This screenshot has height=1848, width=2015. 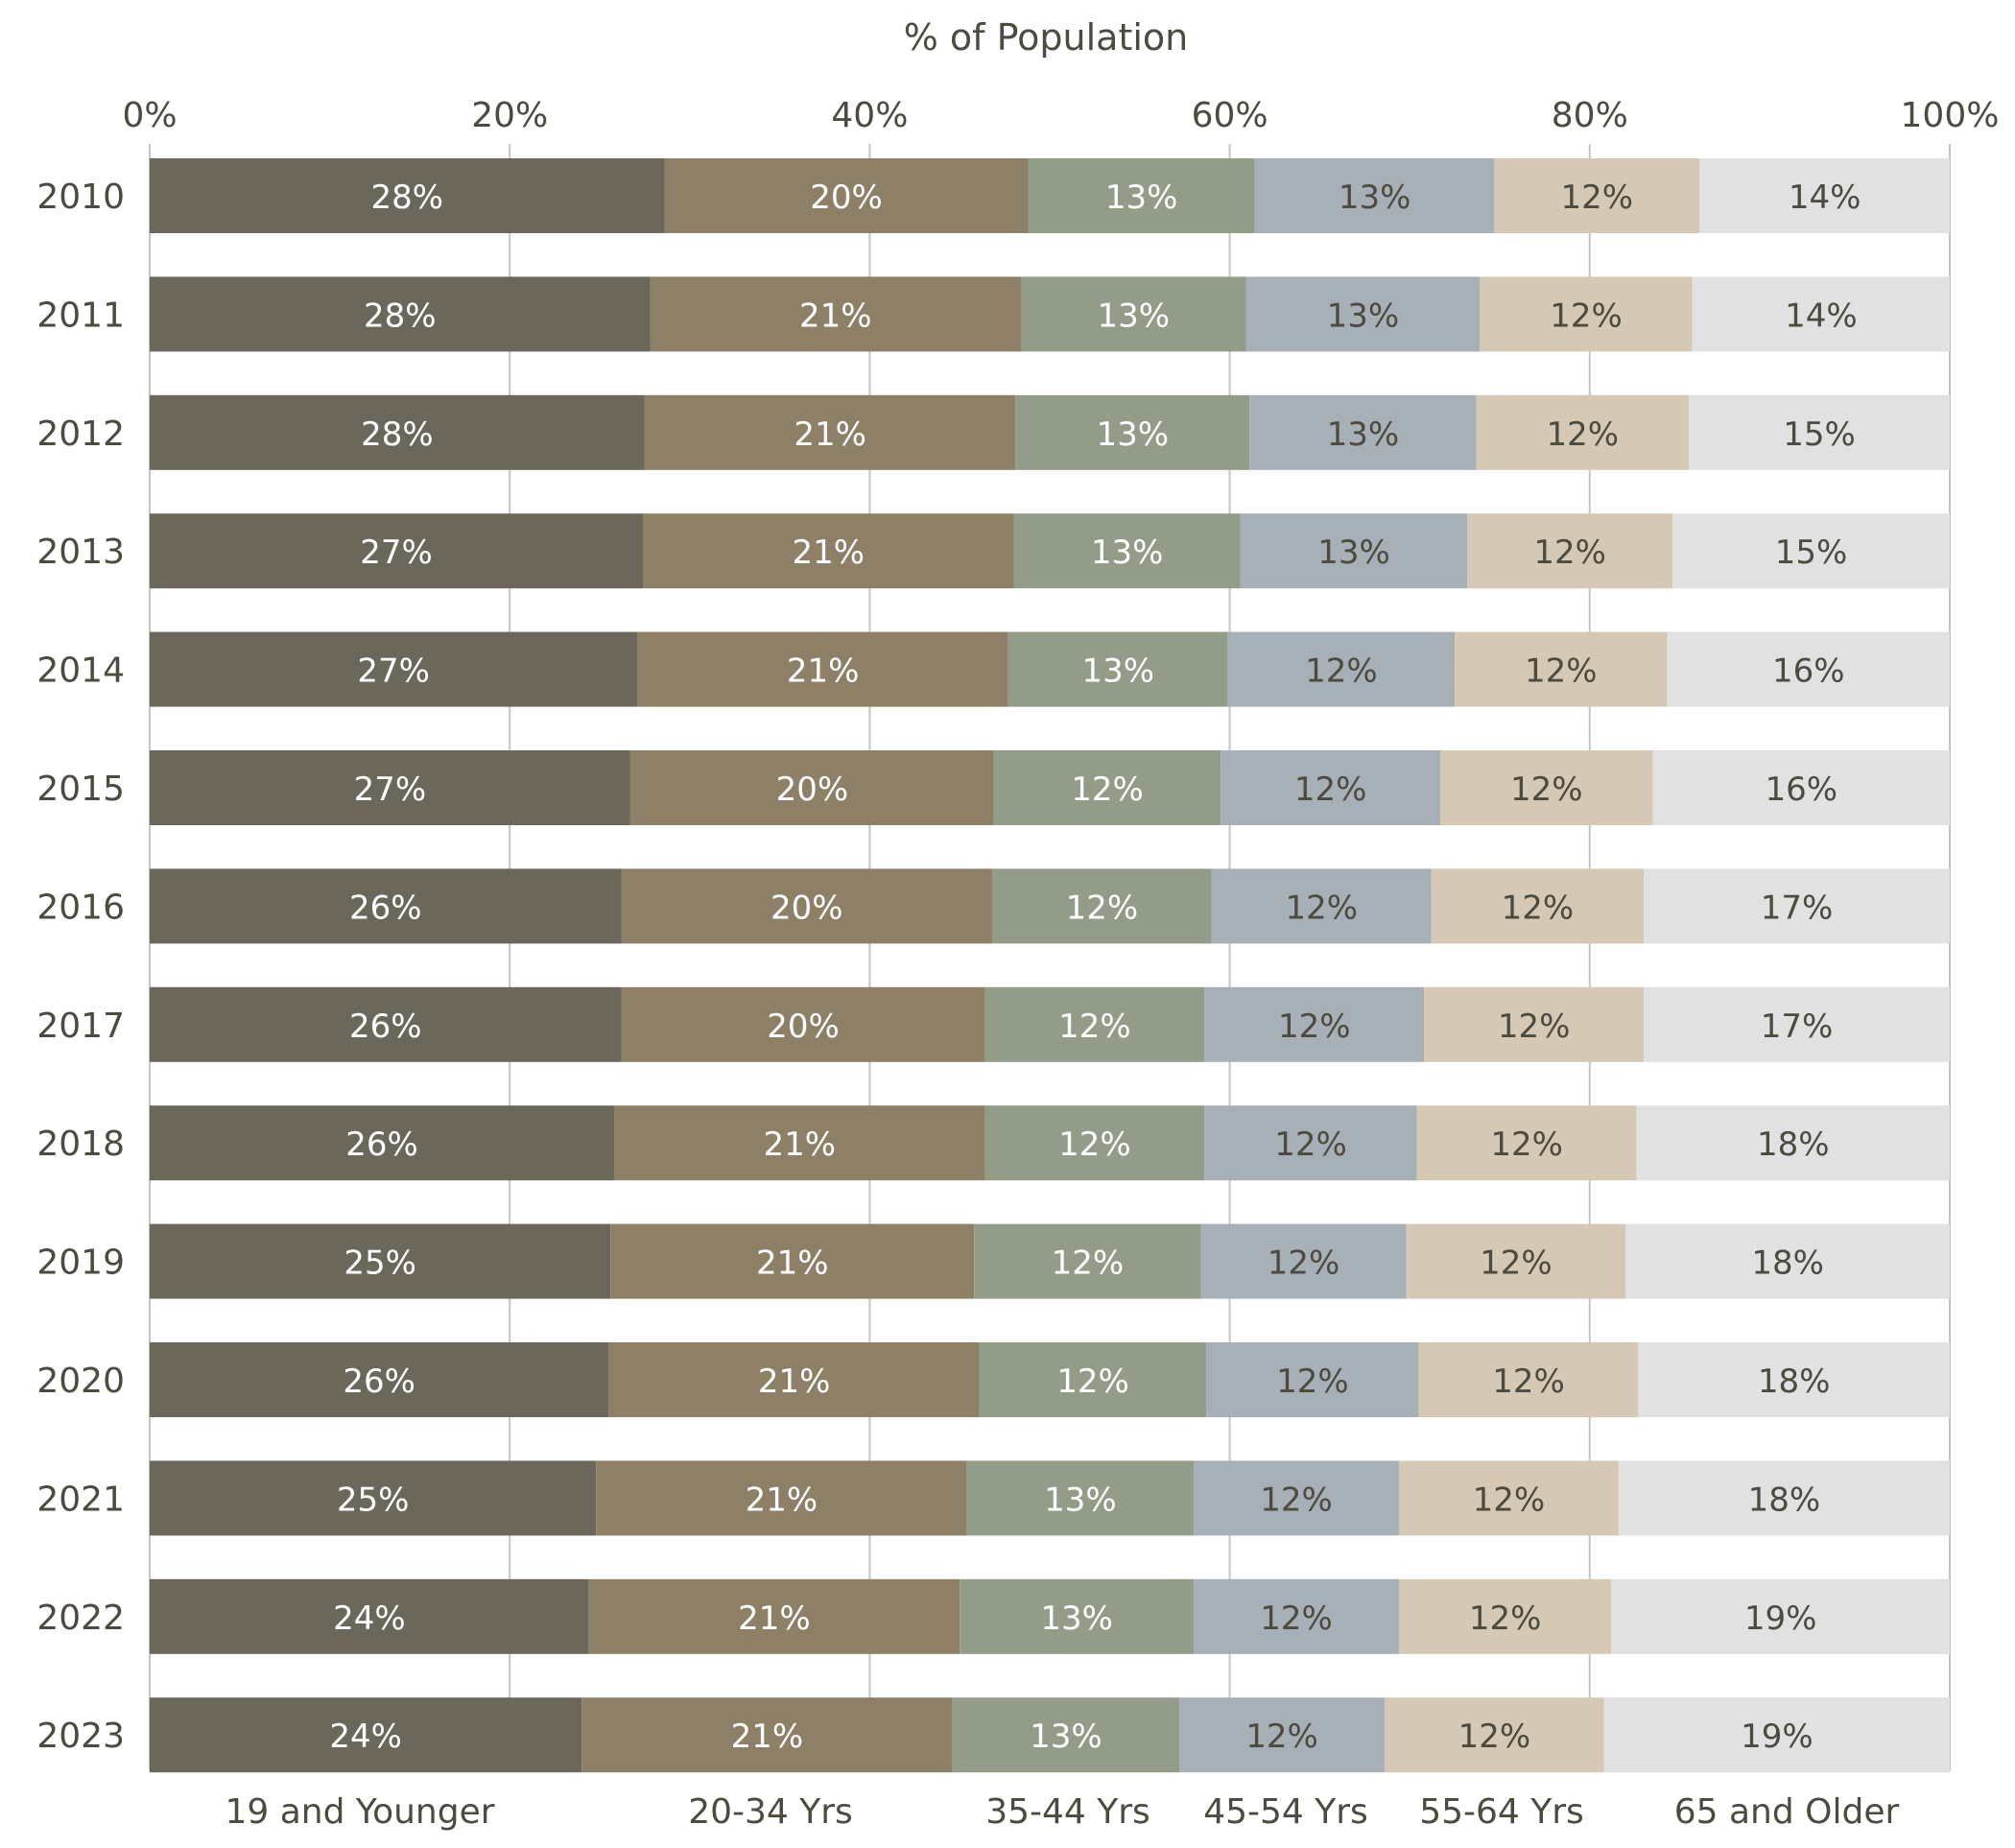 What do you see at coordinates (370, 1618) in the screenshot?
I see `data-label: 24%` at bounding box center [370, 1618].